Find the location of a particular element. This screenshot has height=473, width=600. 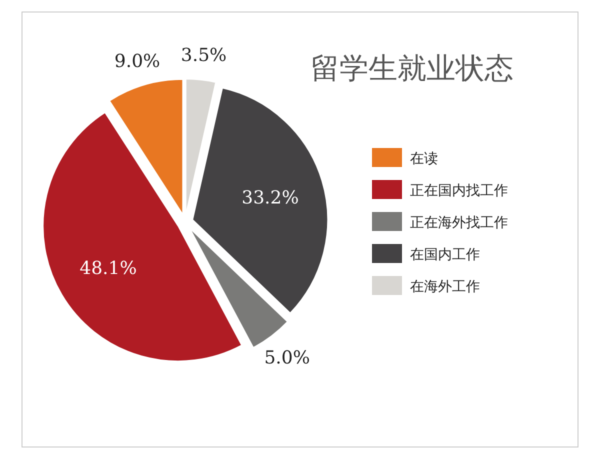

chart-title: 留学生就业状态 is located at coordinates (412, 68).